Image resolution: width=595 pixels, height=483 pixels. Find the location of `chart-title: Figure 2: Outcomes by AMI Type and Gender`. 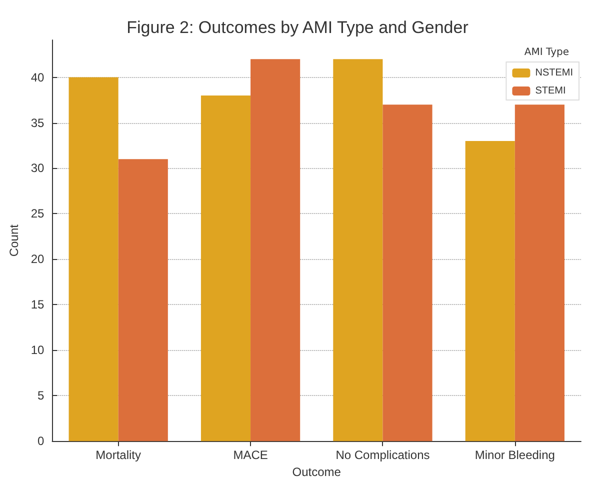

chart-title: Figure 2: Outcomes by AMI Type and Gender is located at coordinates (297, 27).